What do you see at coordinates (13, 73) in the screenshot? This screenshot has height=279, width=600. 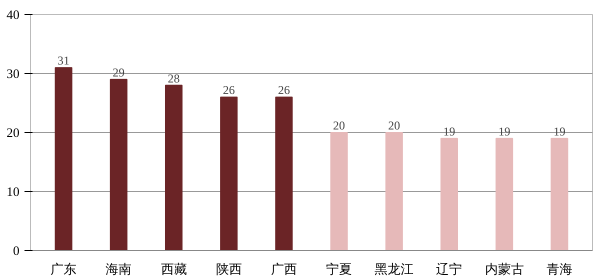 I see `y-tick-label: 30` at bounding box center [13, 73].